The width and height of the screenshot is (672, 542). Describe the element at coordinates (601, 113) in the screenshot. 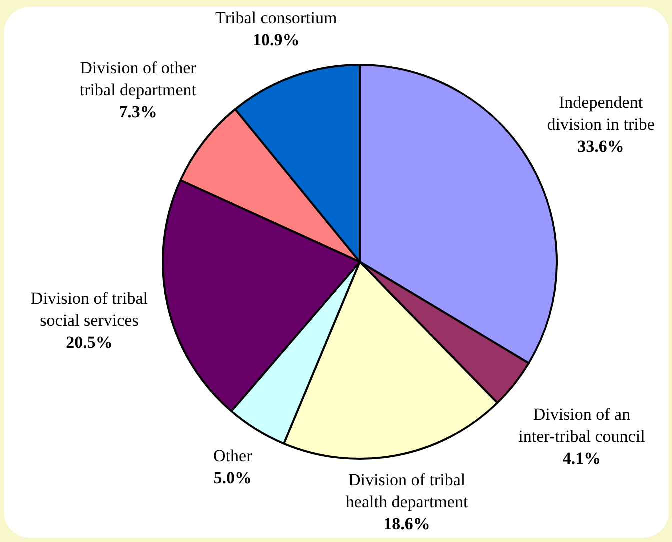

I see `slice-label: Independent division in tribe` at that location.